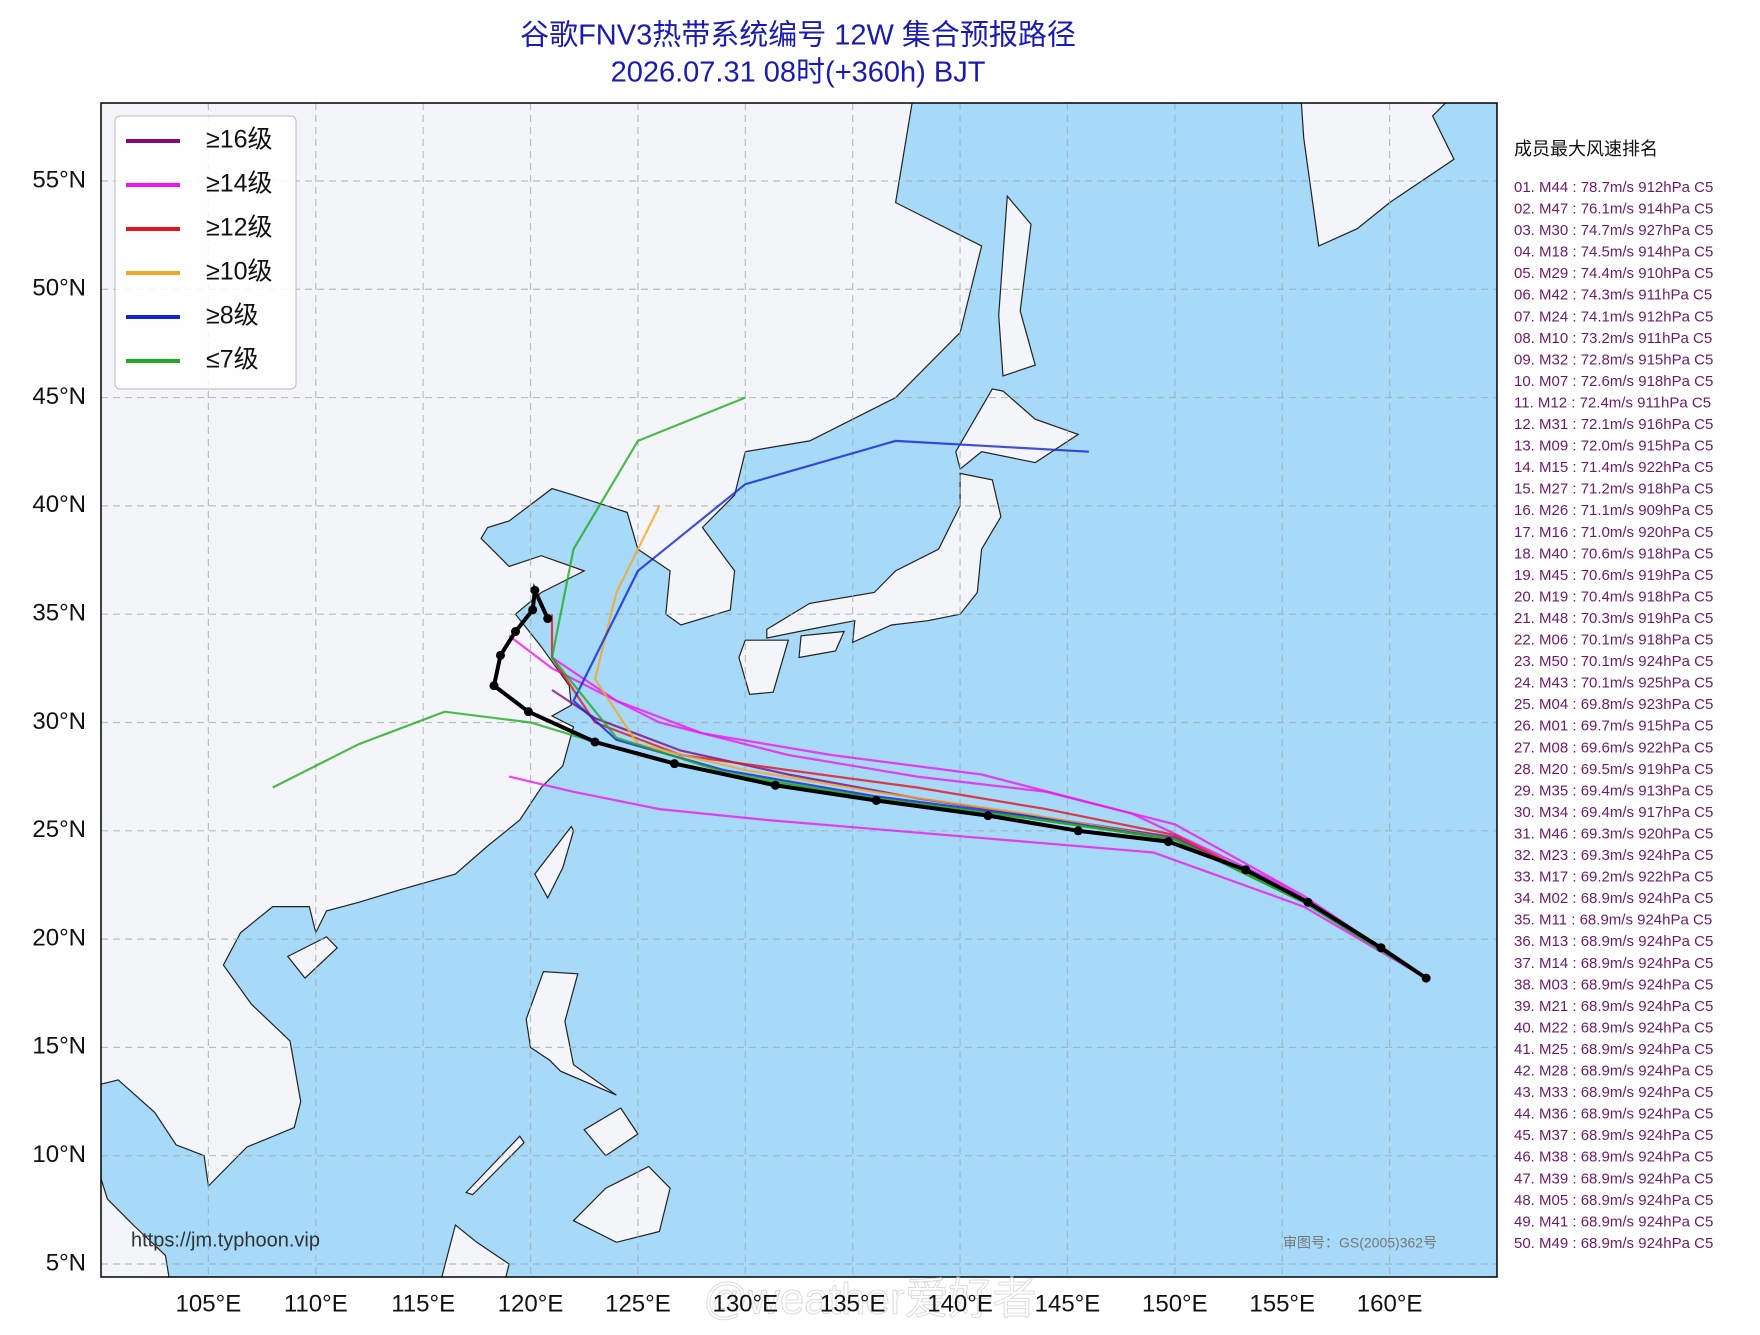 The height and width of the screenshot is (1335, 1760). What do you see at coordinates (1613, 726) in the screenshot?
I see `ranking-entry: 26. M01 : 69.7m/s 915hPa C5` at bounding box center [1613, 726].